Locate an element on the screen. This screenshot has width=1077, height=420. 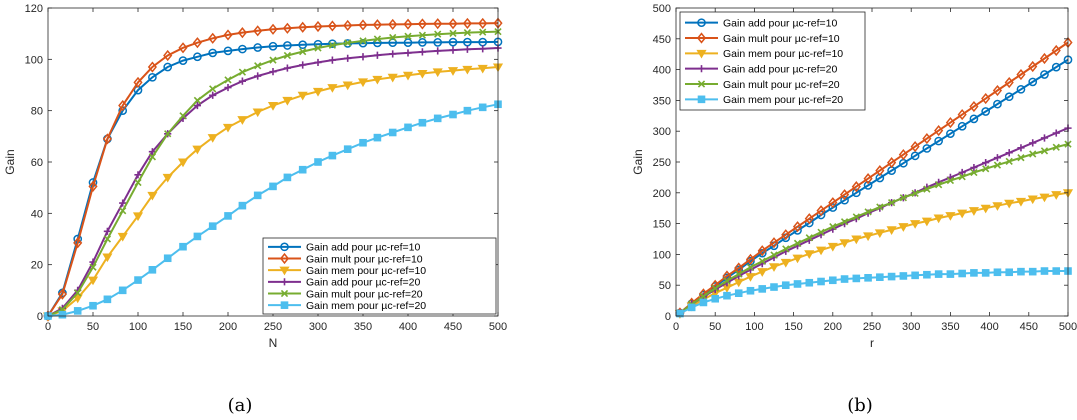
y-tick-label: 400 is located at coordinates (662, 71).